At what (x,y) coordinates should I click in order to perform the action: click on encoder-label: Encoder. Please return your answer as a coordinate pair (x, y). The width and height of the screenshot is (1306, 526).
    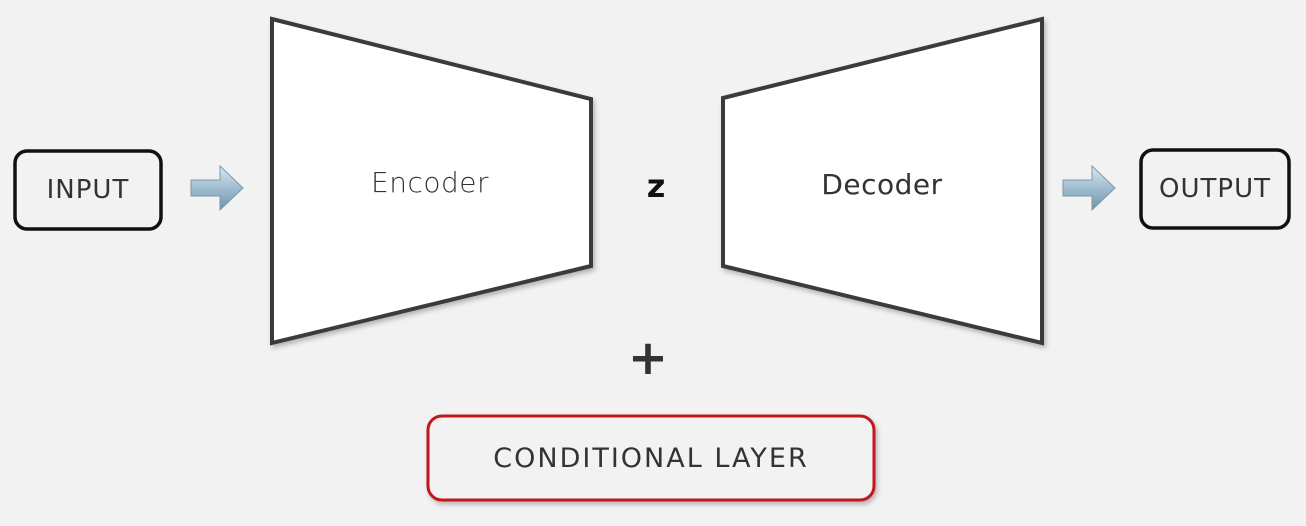
    Looking at the image, I should click on (430, 182).